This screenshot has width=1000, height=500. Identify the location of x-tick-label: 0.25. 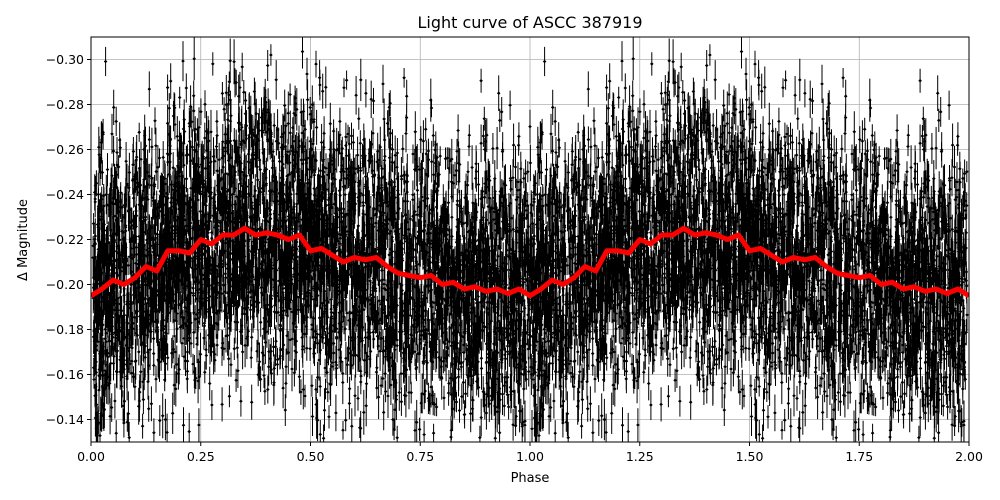
(201, 456).